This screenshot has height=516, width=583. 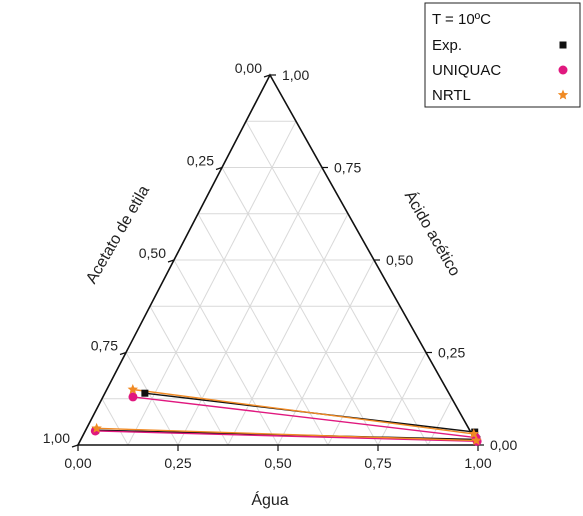 I want to click on data-point-circle, so click(x=133, y=397).